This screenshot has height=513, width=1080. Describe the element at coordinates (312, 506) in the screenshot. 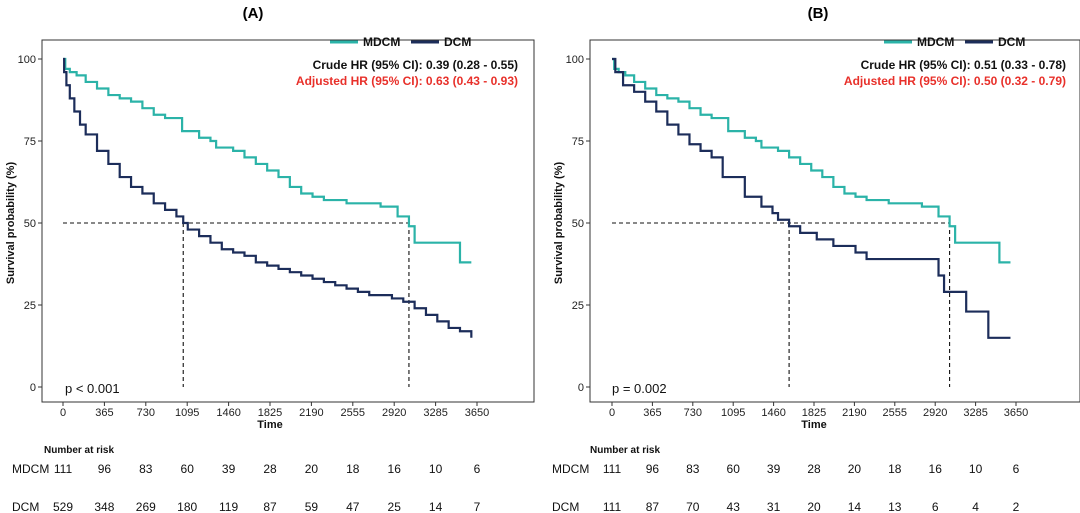

I see `risk-count-cell: 59` at that location.